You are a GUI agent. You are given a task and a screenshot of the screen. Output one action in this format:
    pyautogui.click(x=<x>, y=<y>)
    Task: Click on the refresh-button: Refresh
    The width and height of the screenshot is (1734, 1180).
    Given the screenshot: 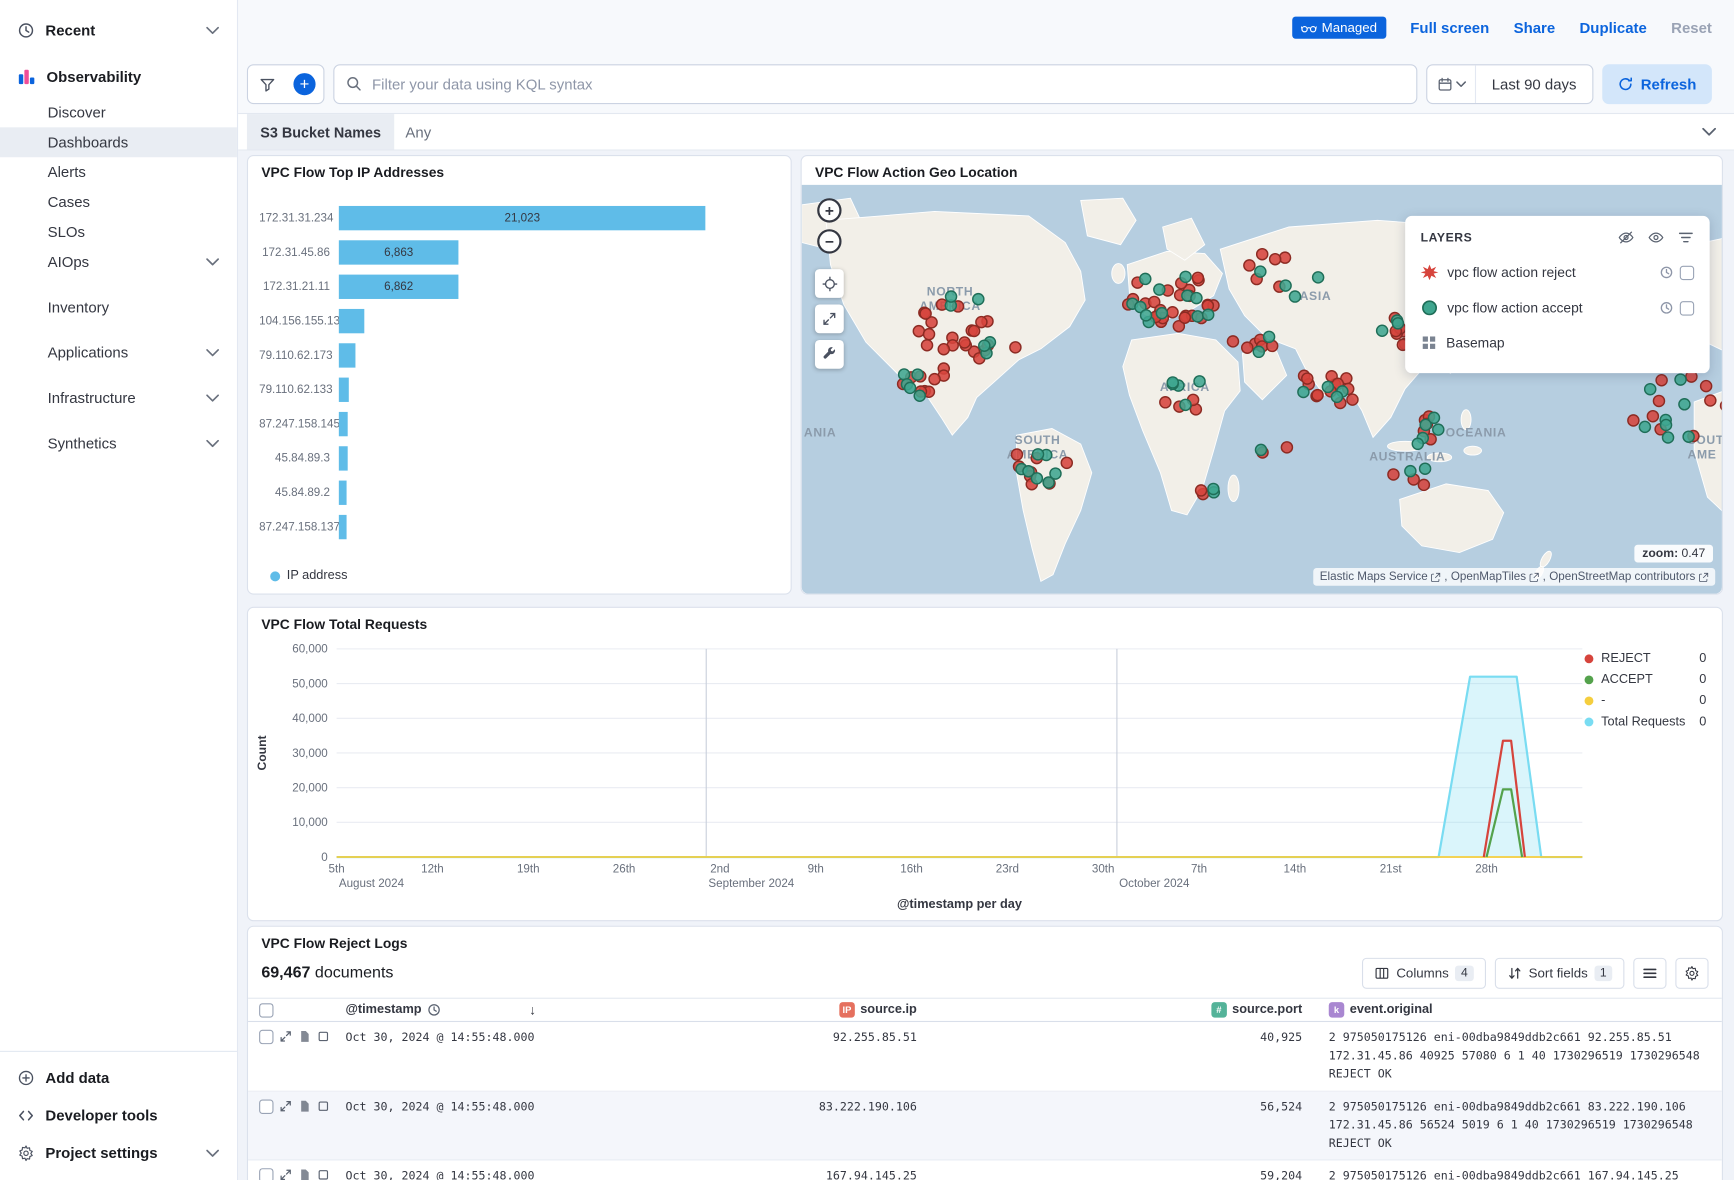 What is the action you would take?
    pyautogui.click(x=1656, y=84)
    